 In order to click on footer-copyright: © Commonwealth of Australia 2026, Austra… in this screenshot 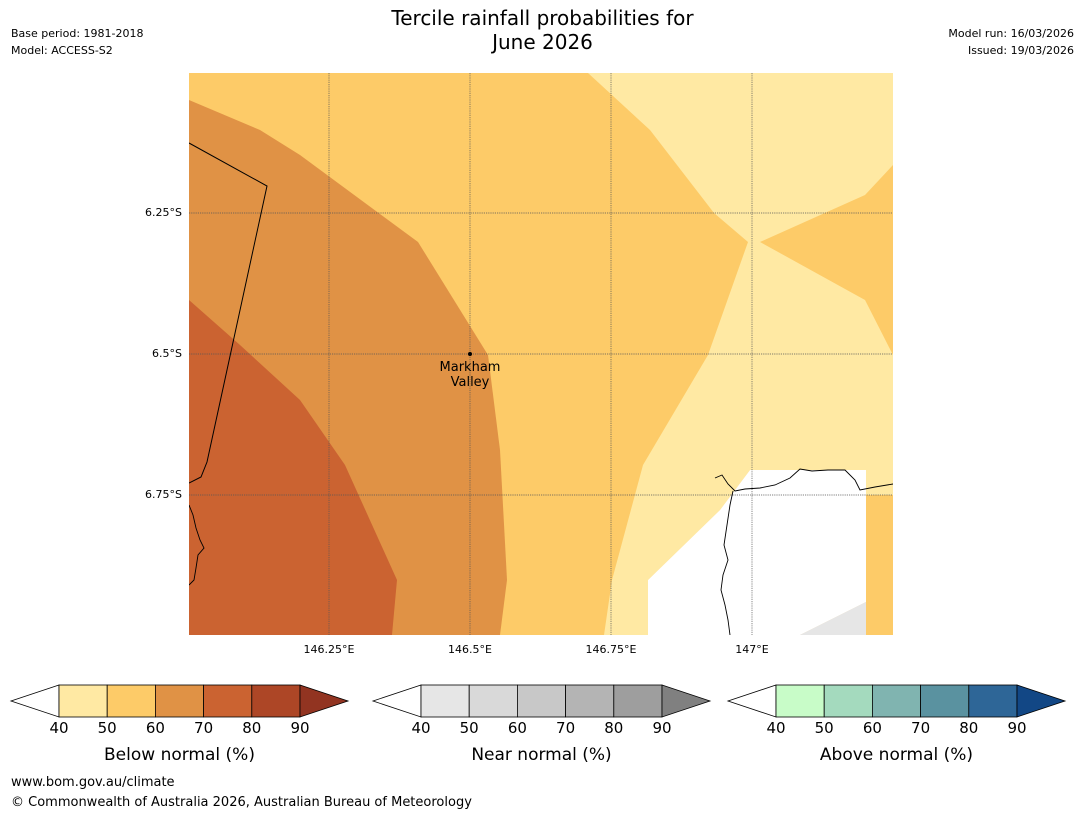, I will do `click(241, 802)`.